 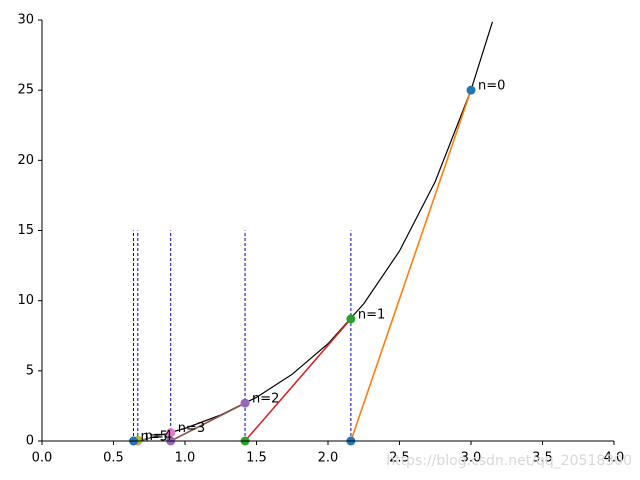 I want to click on iterate-label: n=0, so click(x=491, y=86).